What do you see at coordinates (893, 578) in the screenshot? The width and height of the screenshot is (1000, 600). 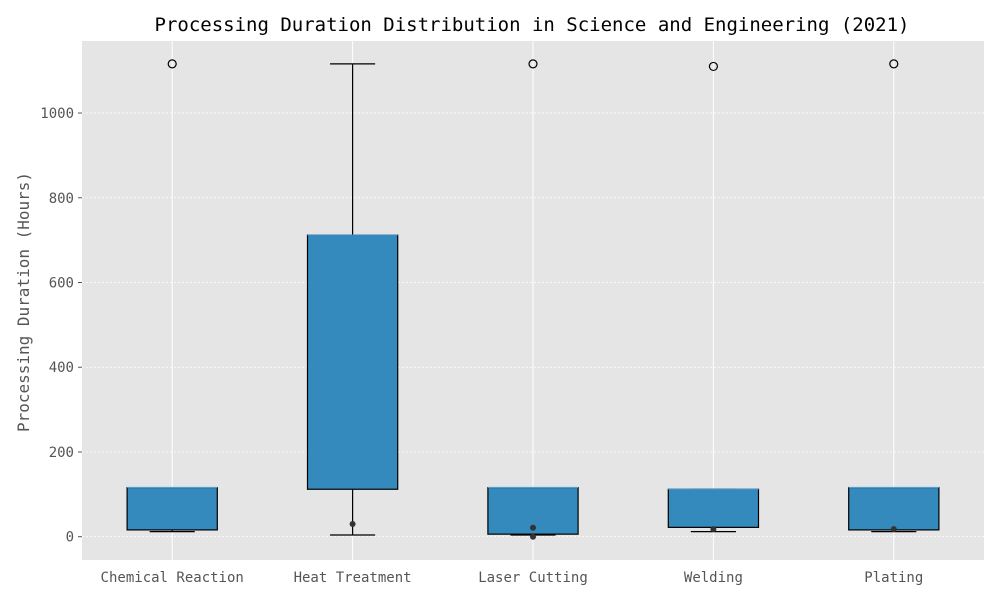 I see `x-tick-label: Plating` at bounding box center [893, 578].